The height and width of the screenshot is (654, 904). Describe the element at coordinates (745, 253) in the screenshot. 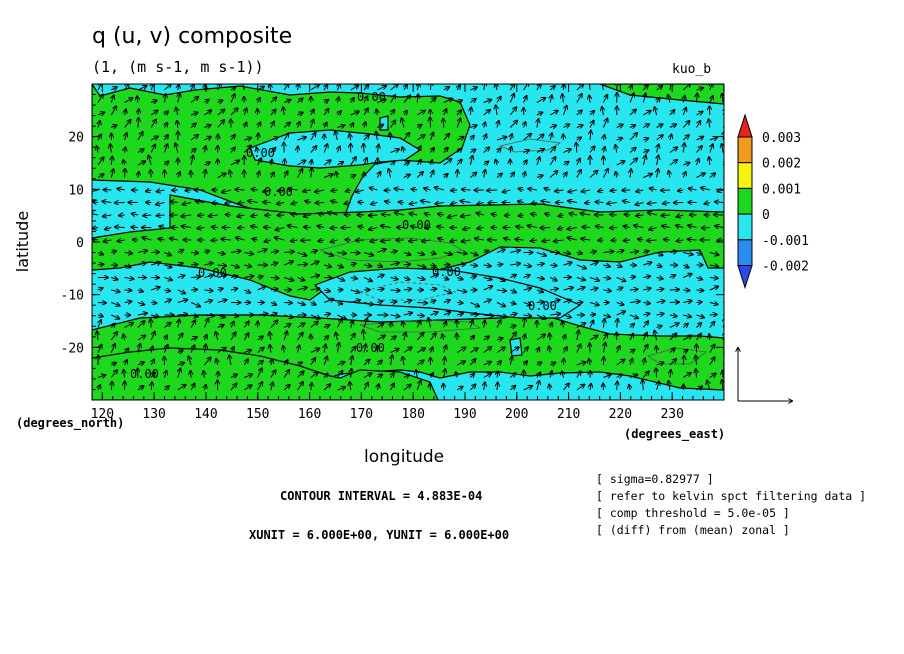

I see `colorbar-segment` at that location.